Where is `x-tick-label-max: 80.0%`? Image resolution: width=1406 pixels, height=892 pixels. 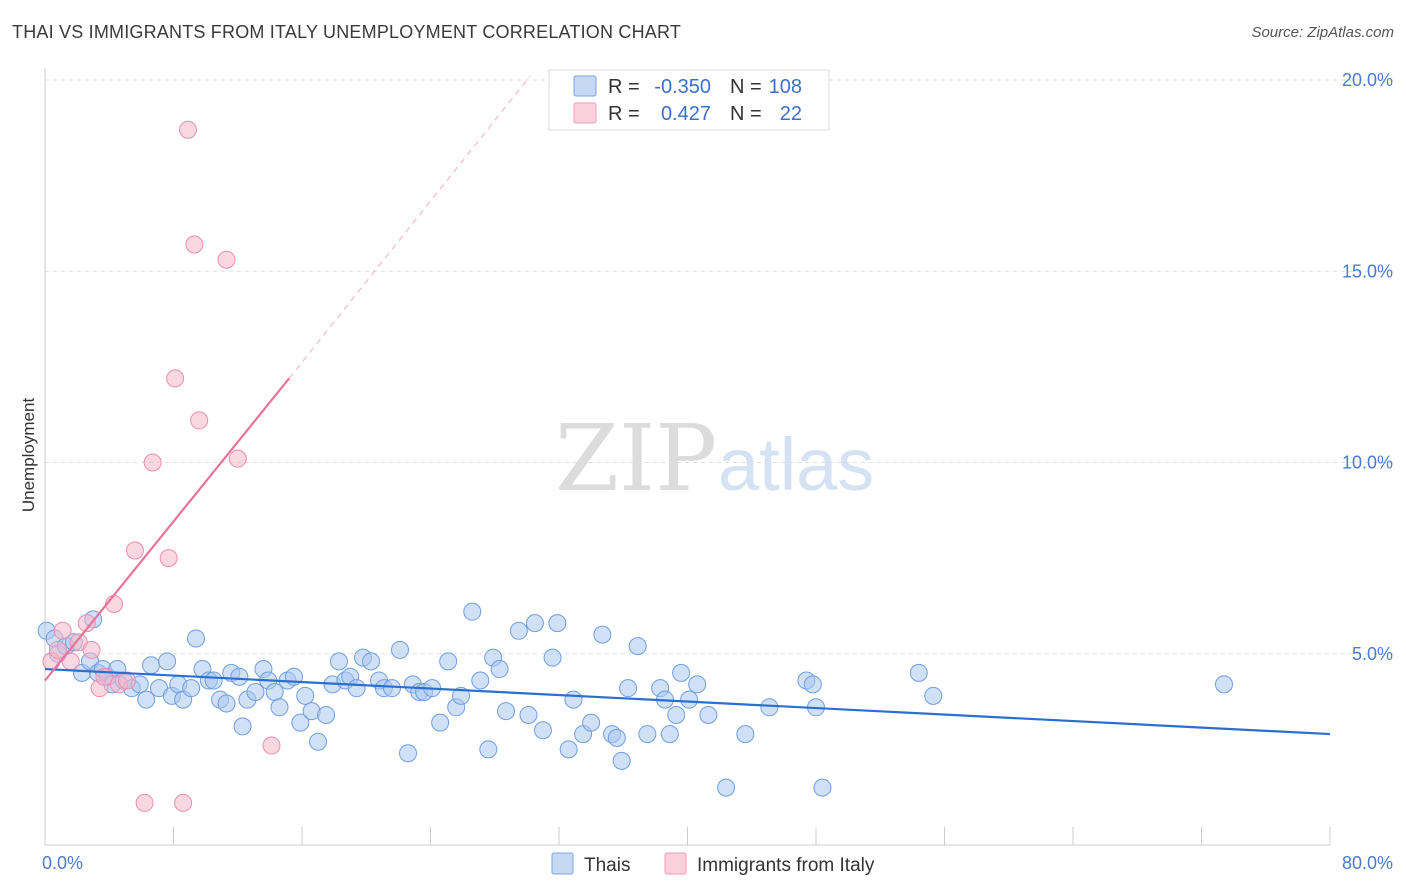 x-tick-label-max: 80.0% is located at coordinates (1367, 863).